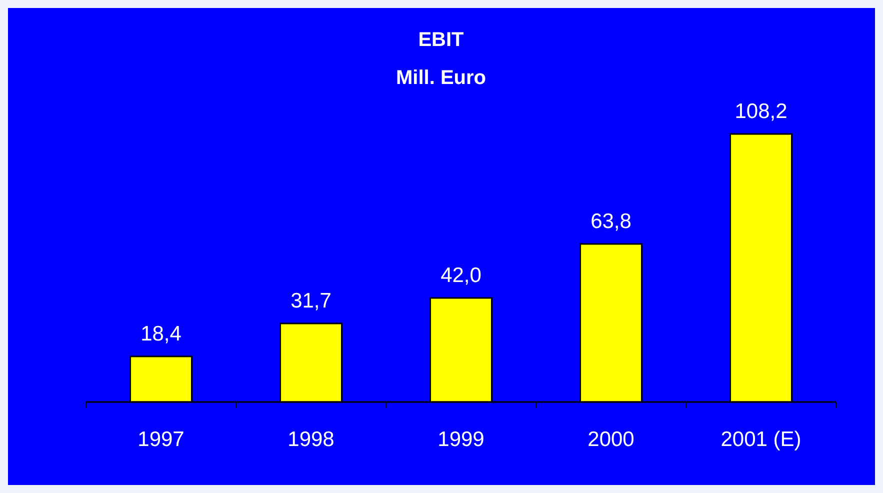 The image size is (883, 493). Describe the element at coordinates (461, 275) in the screenshot. I see `data-label: 42,0` at that location.